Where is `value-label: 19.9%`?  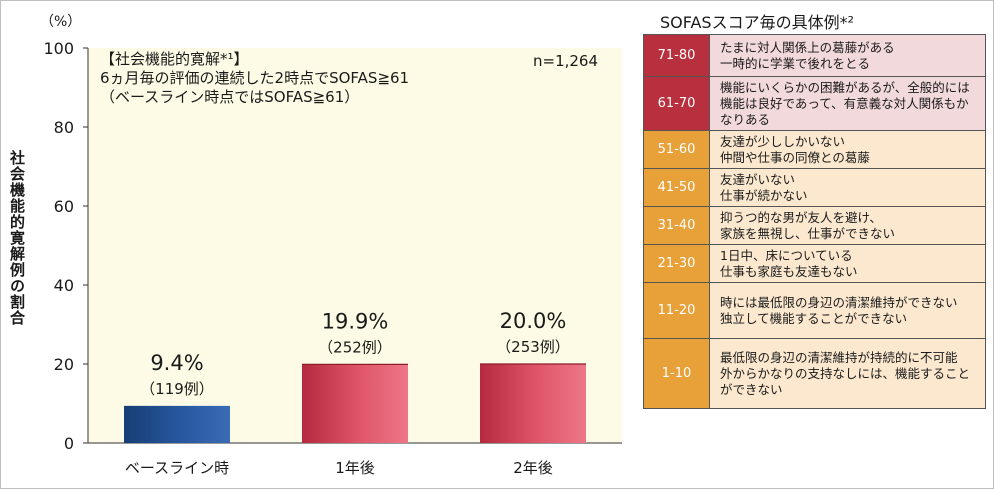 value-label: 19.9% is located at coordinates (355, 321).